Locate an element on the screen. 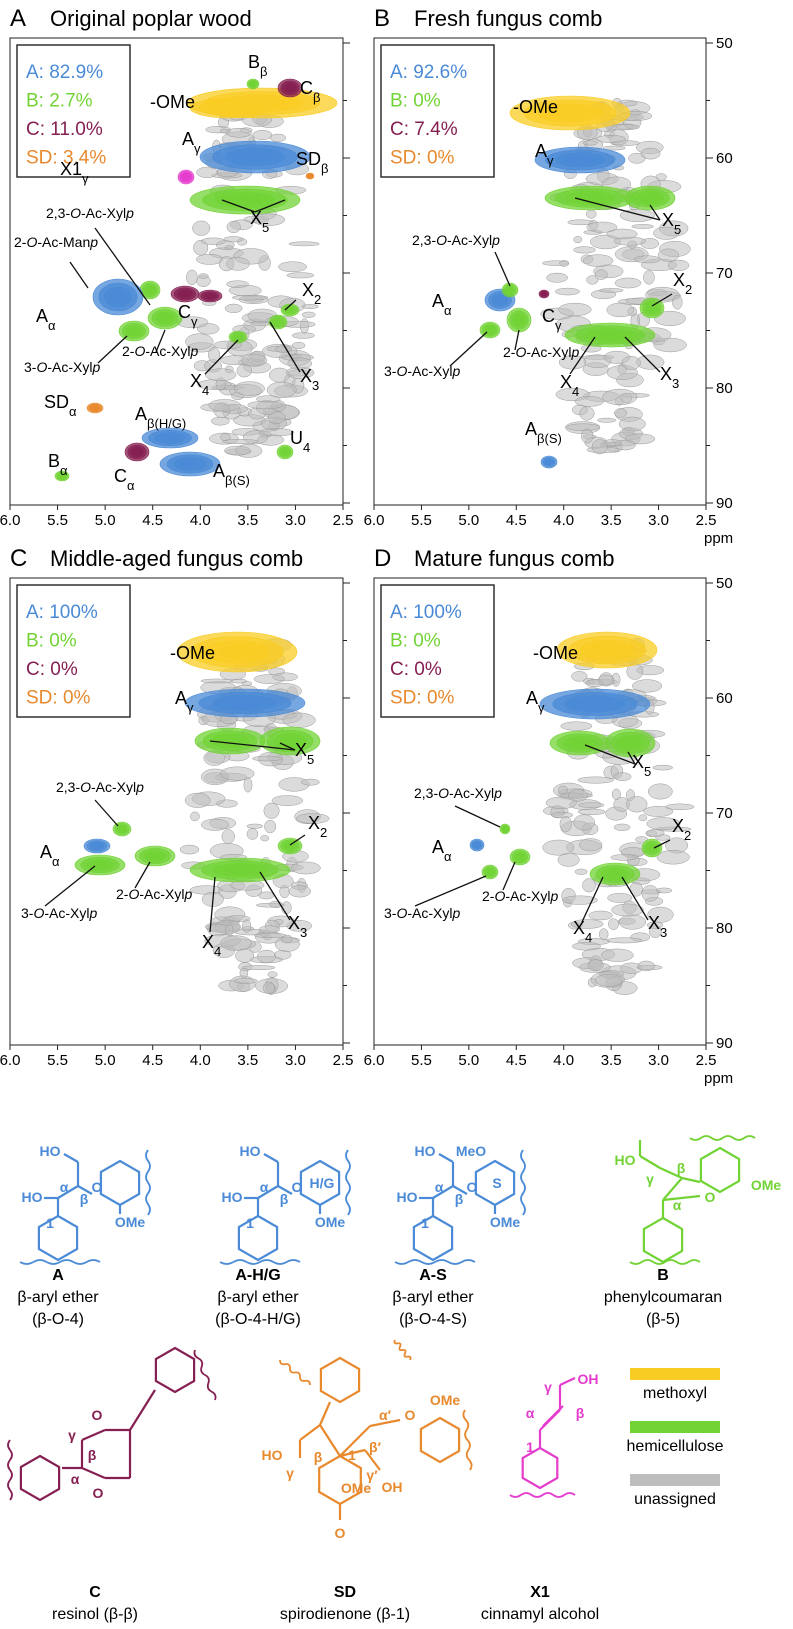 This screenshot has width=793, height=1629. peak-label: 3-O-Ac-Xylp is located at coordinates (422, 913).